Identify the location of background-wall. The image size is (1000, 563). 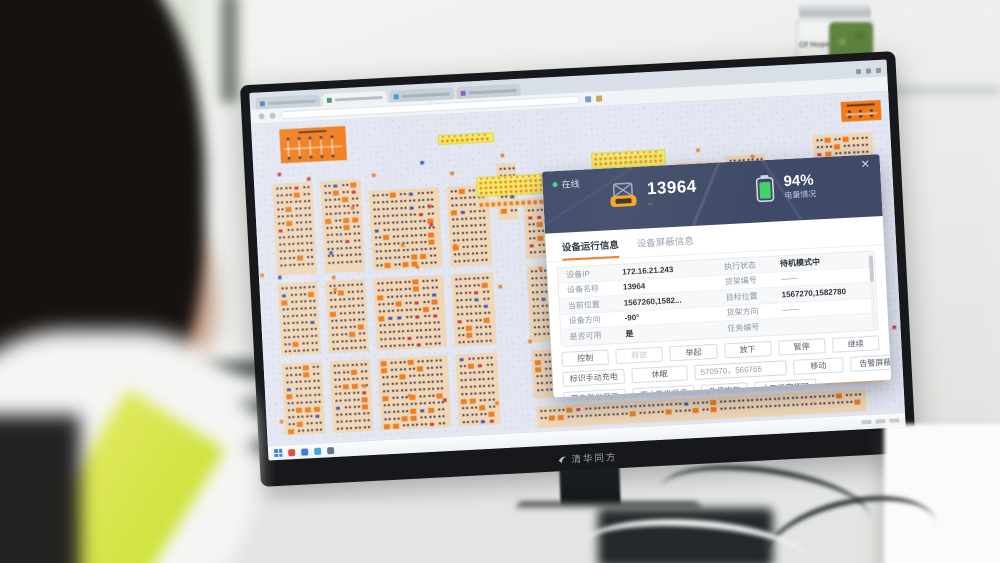
(950, 215).